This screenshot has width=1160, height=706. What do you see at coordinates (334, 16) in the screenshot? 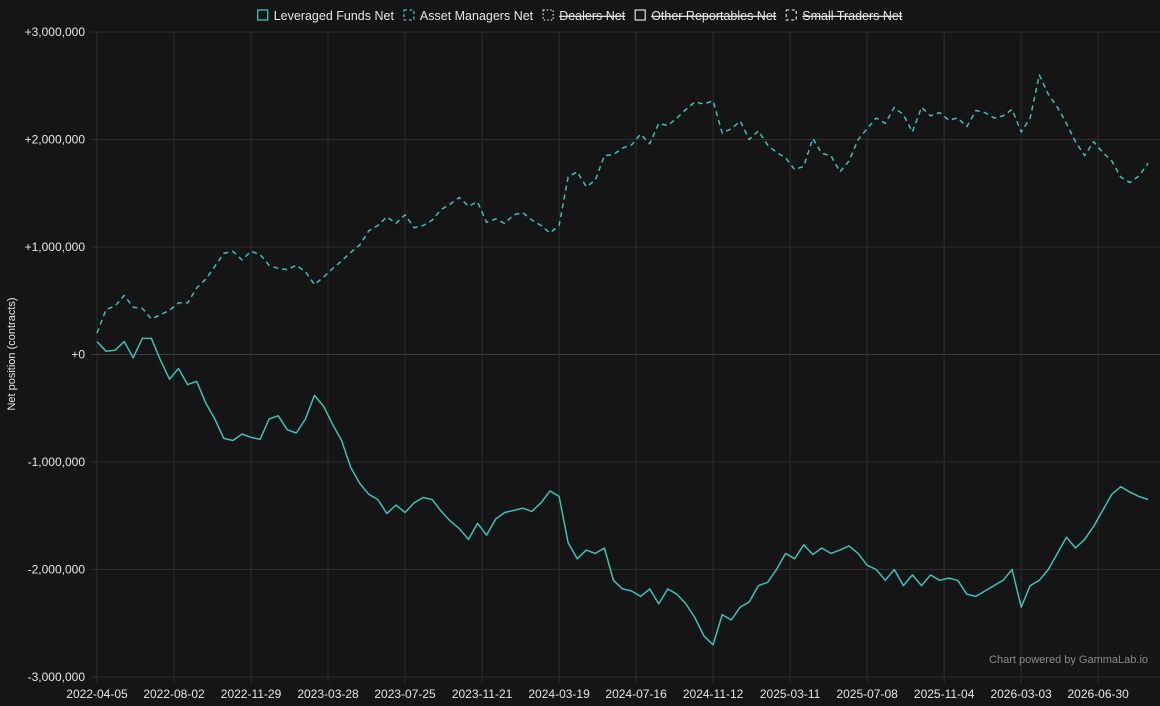
I see `legend-label: Leveraged Funds Net` at bounding box center [334, 16].